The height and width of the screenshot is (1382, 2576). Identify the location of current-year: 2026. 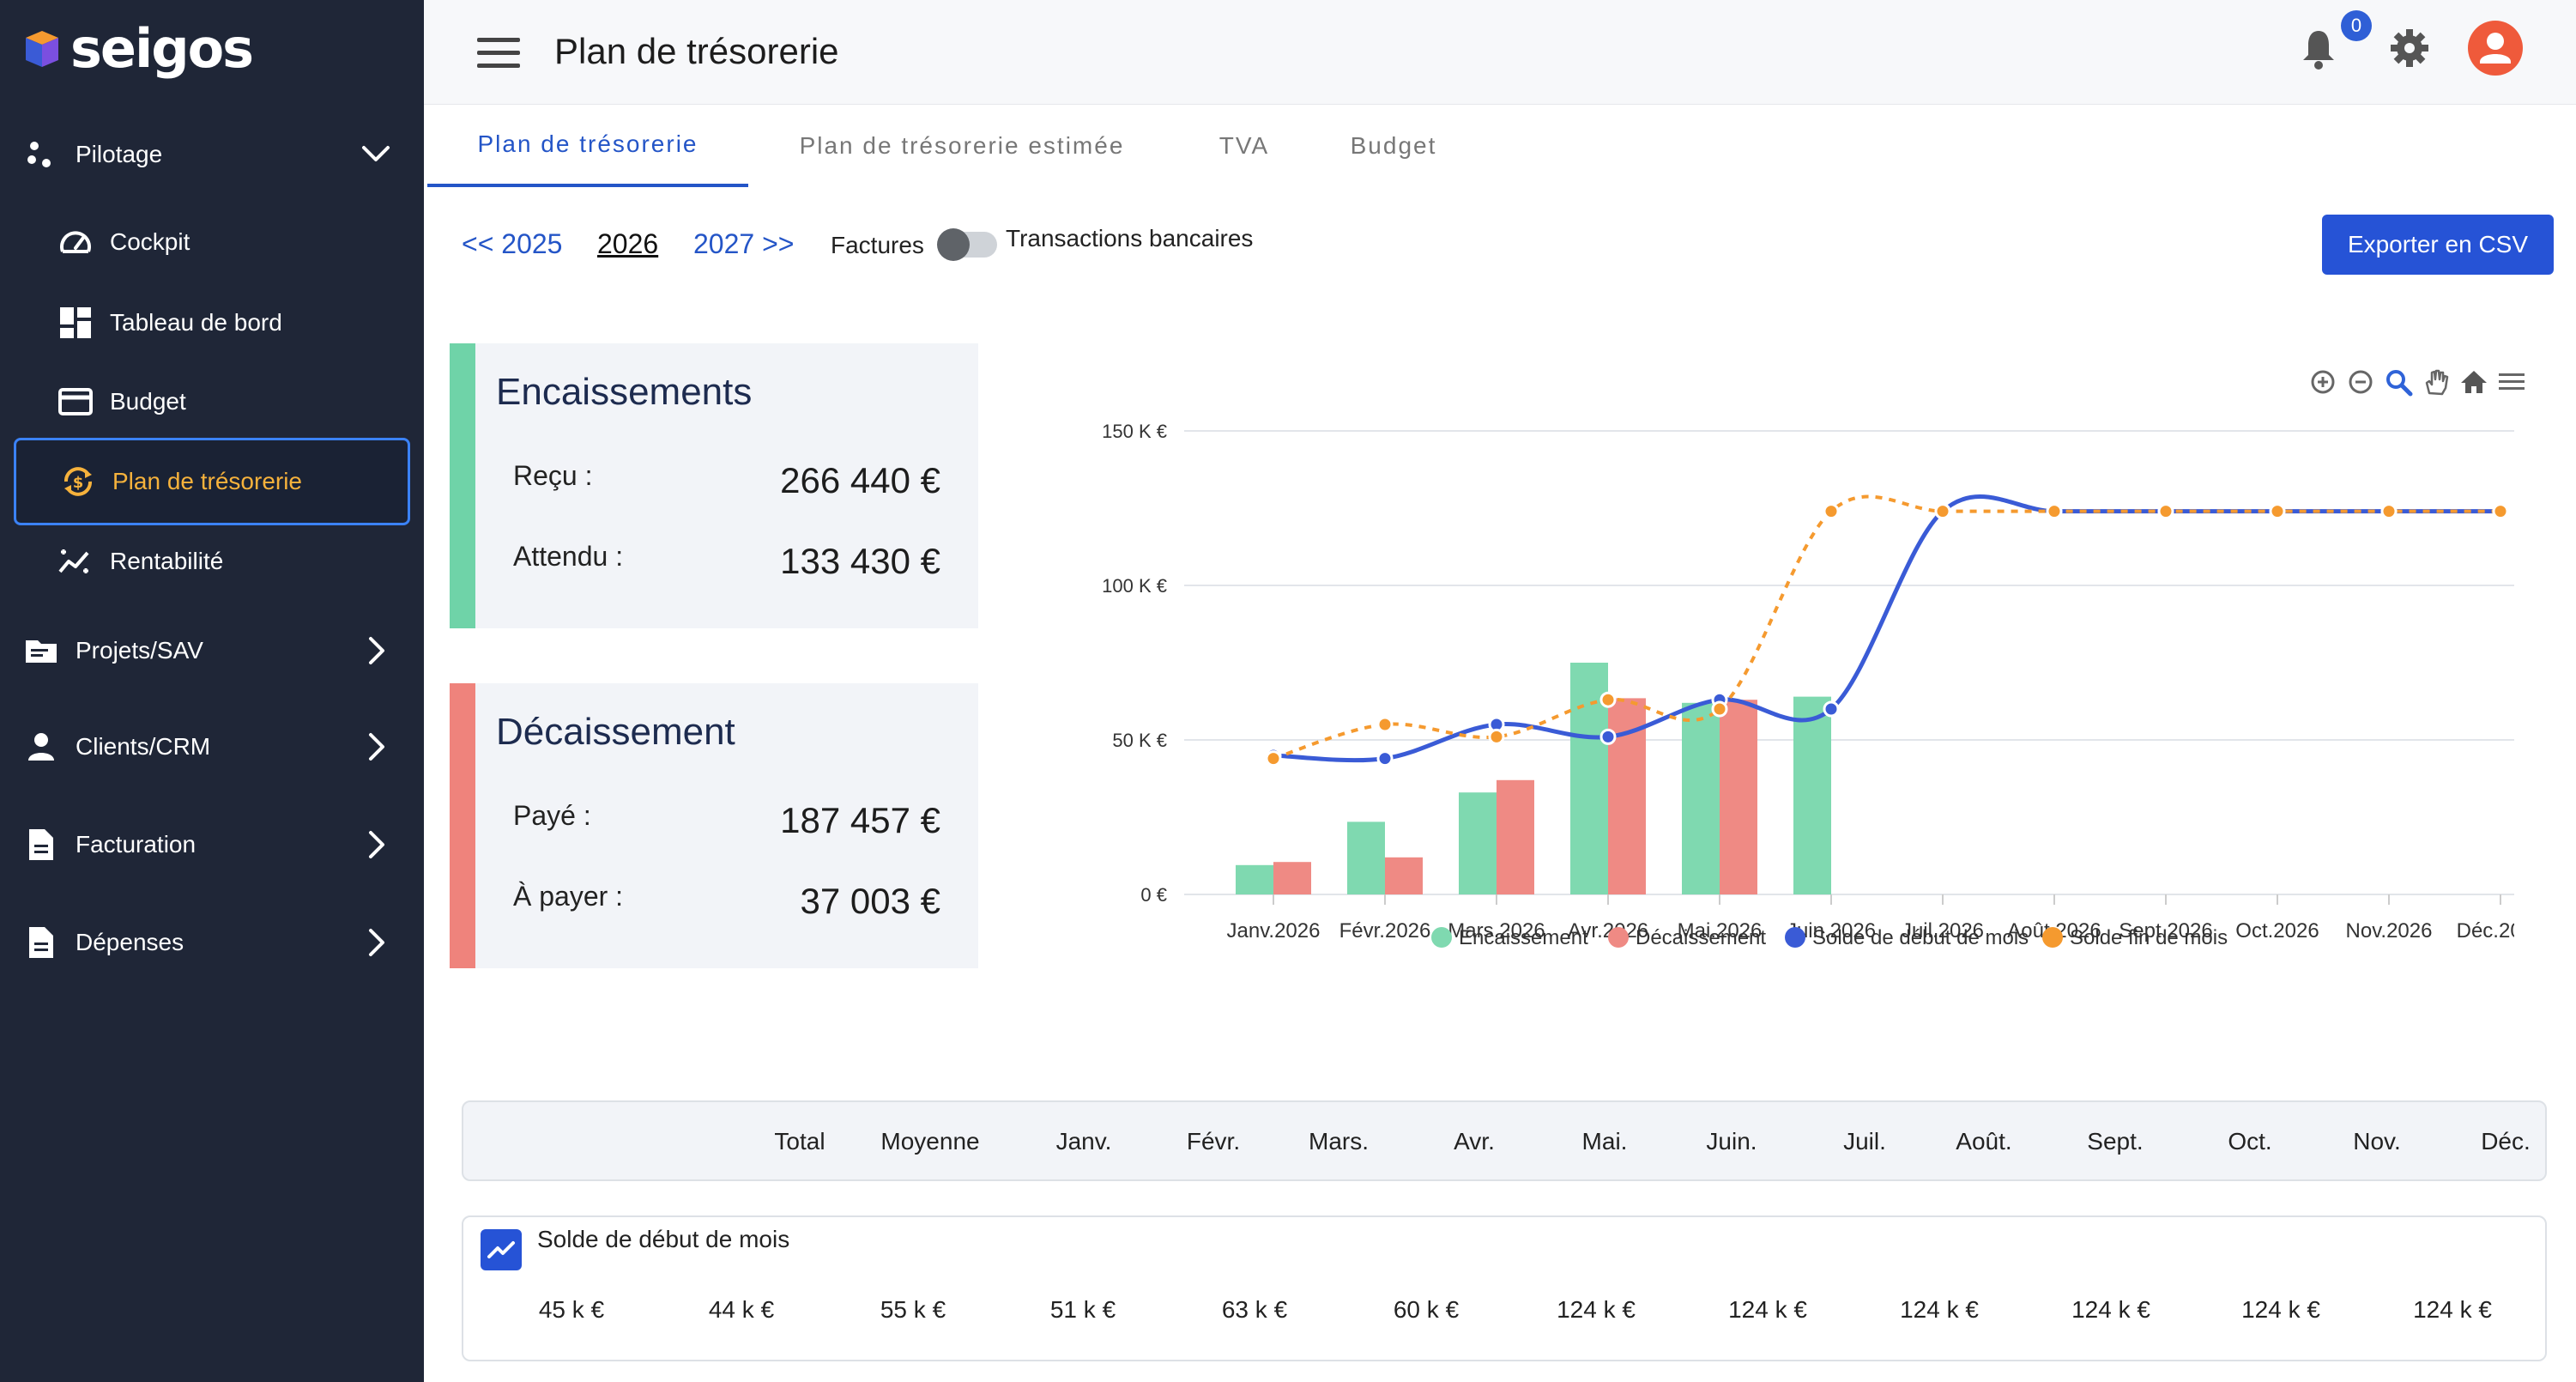
(628, 243).